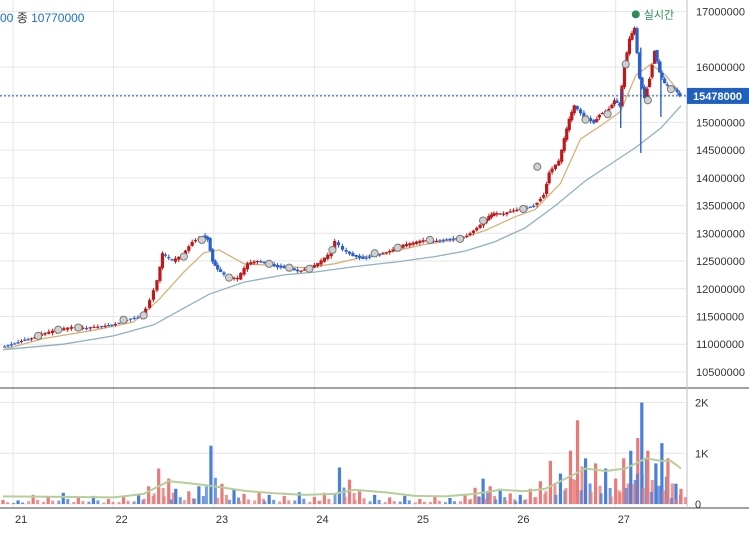 Image resolution: width=749 pixels, height=535 pixels. Describe the element at coordinates (720, 317) in the screenshot. I see `y-tick-label: 11500000` at that location.